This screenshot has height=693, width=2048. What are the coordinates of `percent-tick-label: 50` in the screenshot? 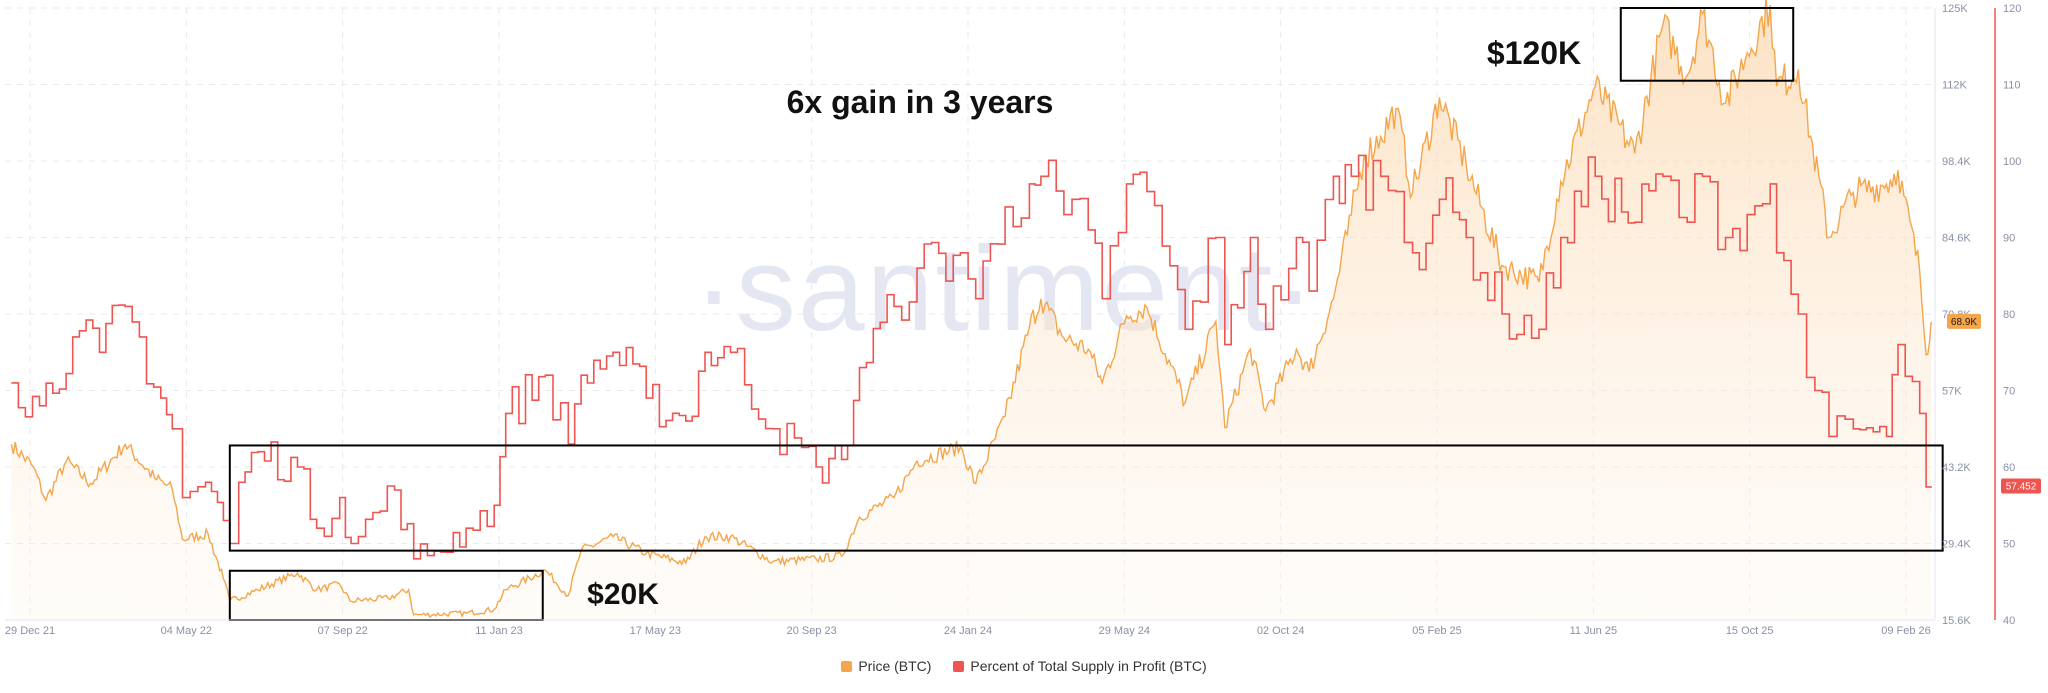 It's located at (2009, 545).